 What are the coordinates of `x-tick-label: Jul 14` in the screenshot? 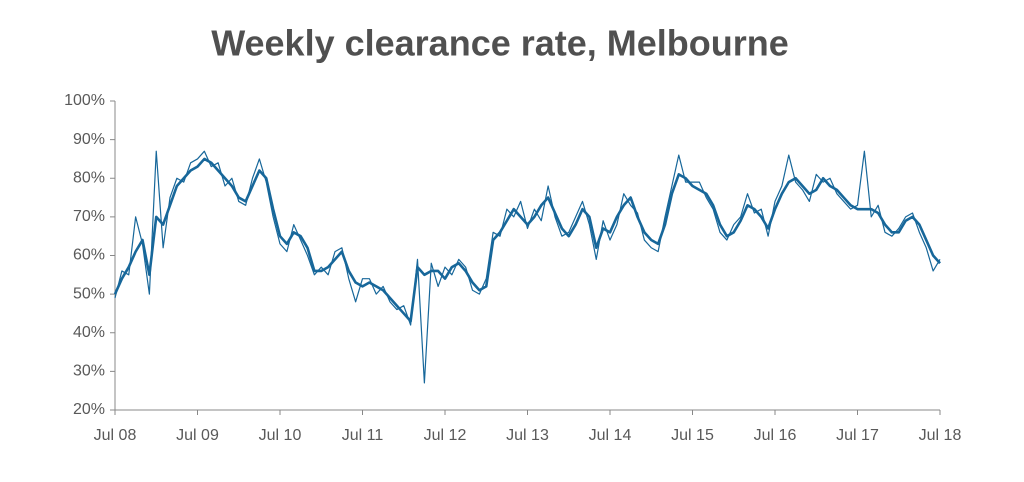 It's located at (610, 435).